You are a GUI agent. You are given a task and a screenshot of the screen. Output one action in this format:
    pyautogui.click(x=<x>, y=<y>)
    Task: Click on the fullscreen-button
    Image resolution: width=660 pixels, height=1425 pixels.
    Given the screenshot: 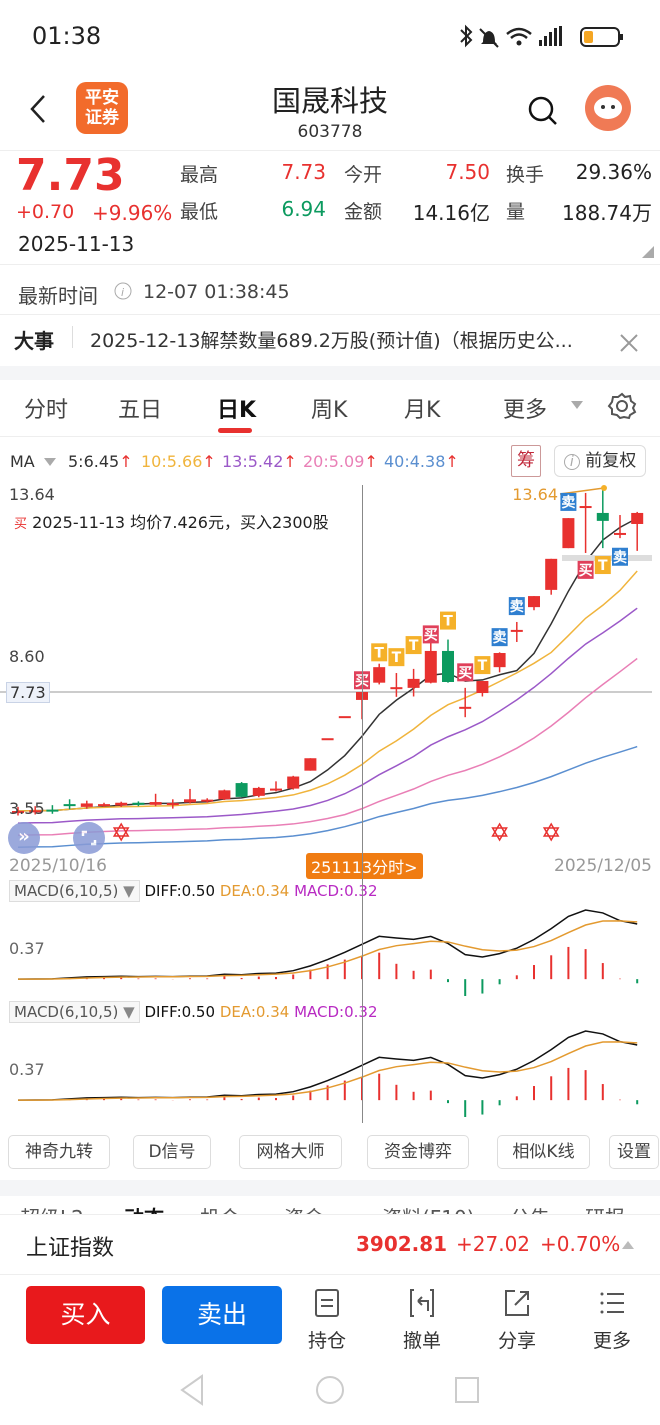 What is the action you would take?
    pyautogui.click(x=89, y=838)
    